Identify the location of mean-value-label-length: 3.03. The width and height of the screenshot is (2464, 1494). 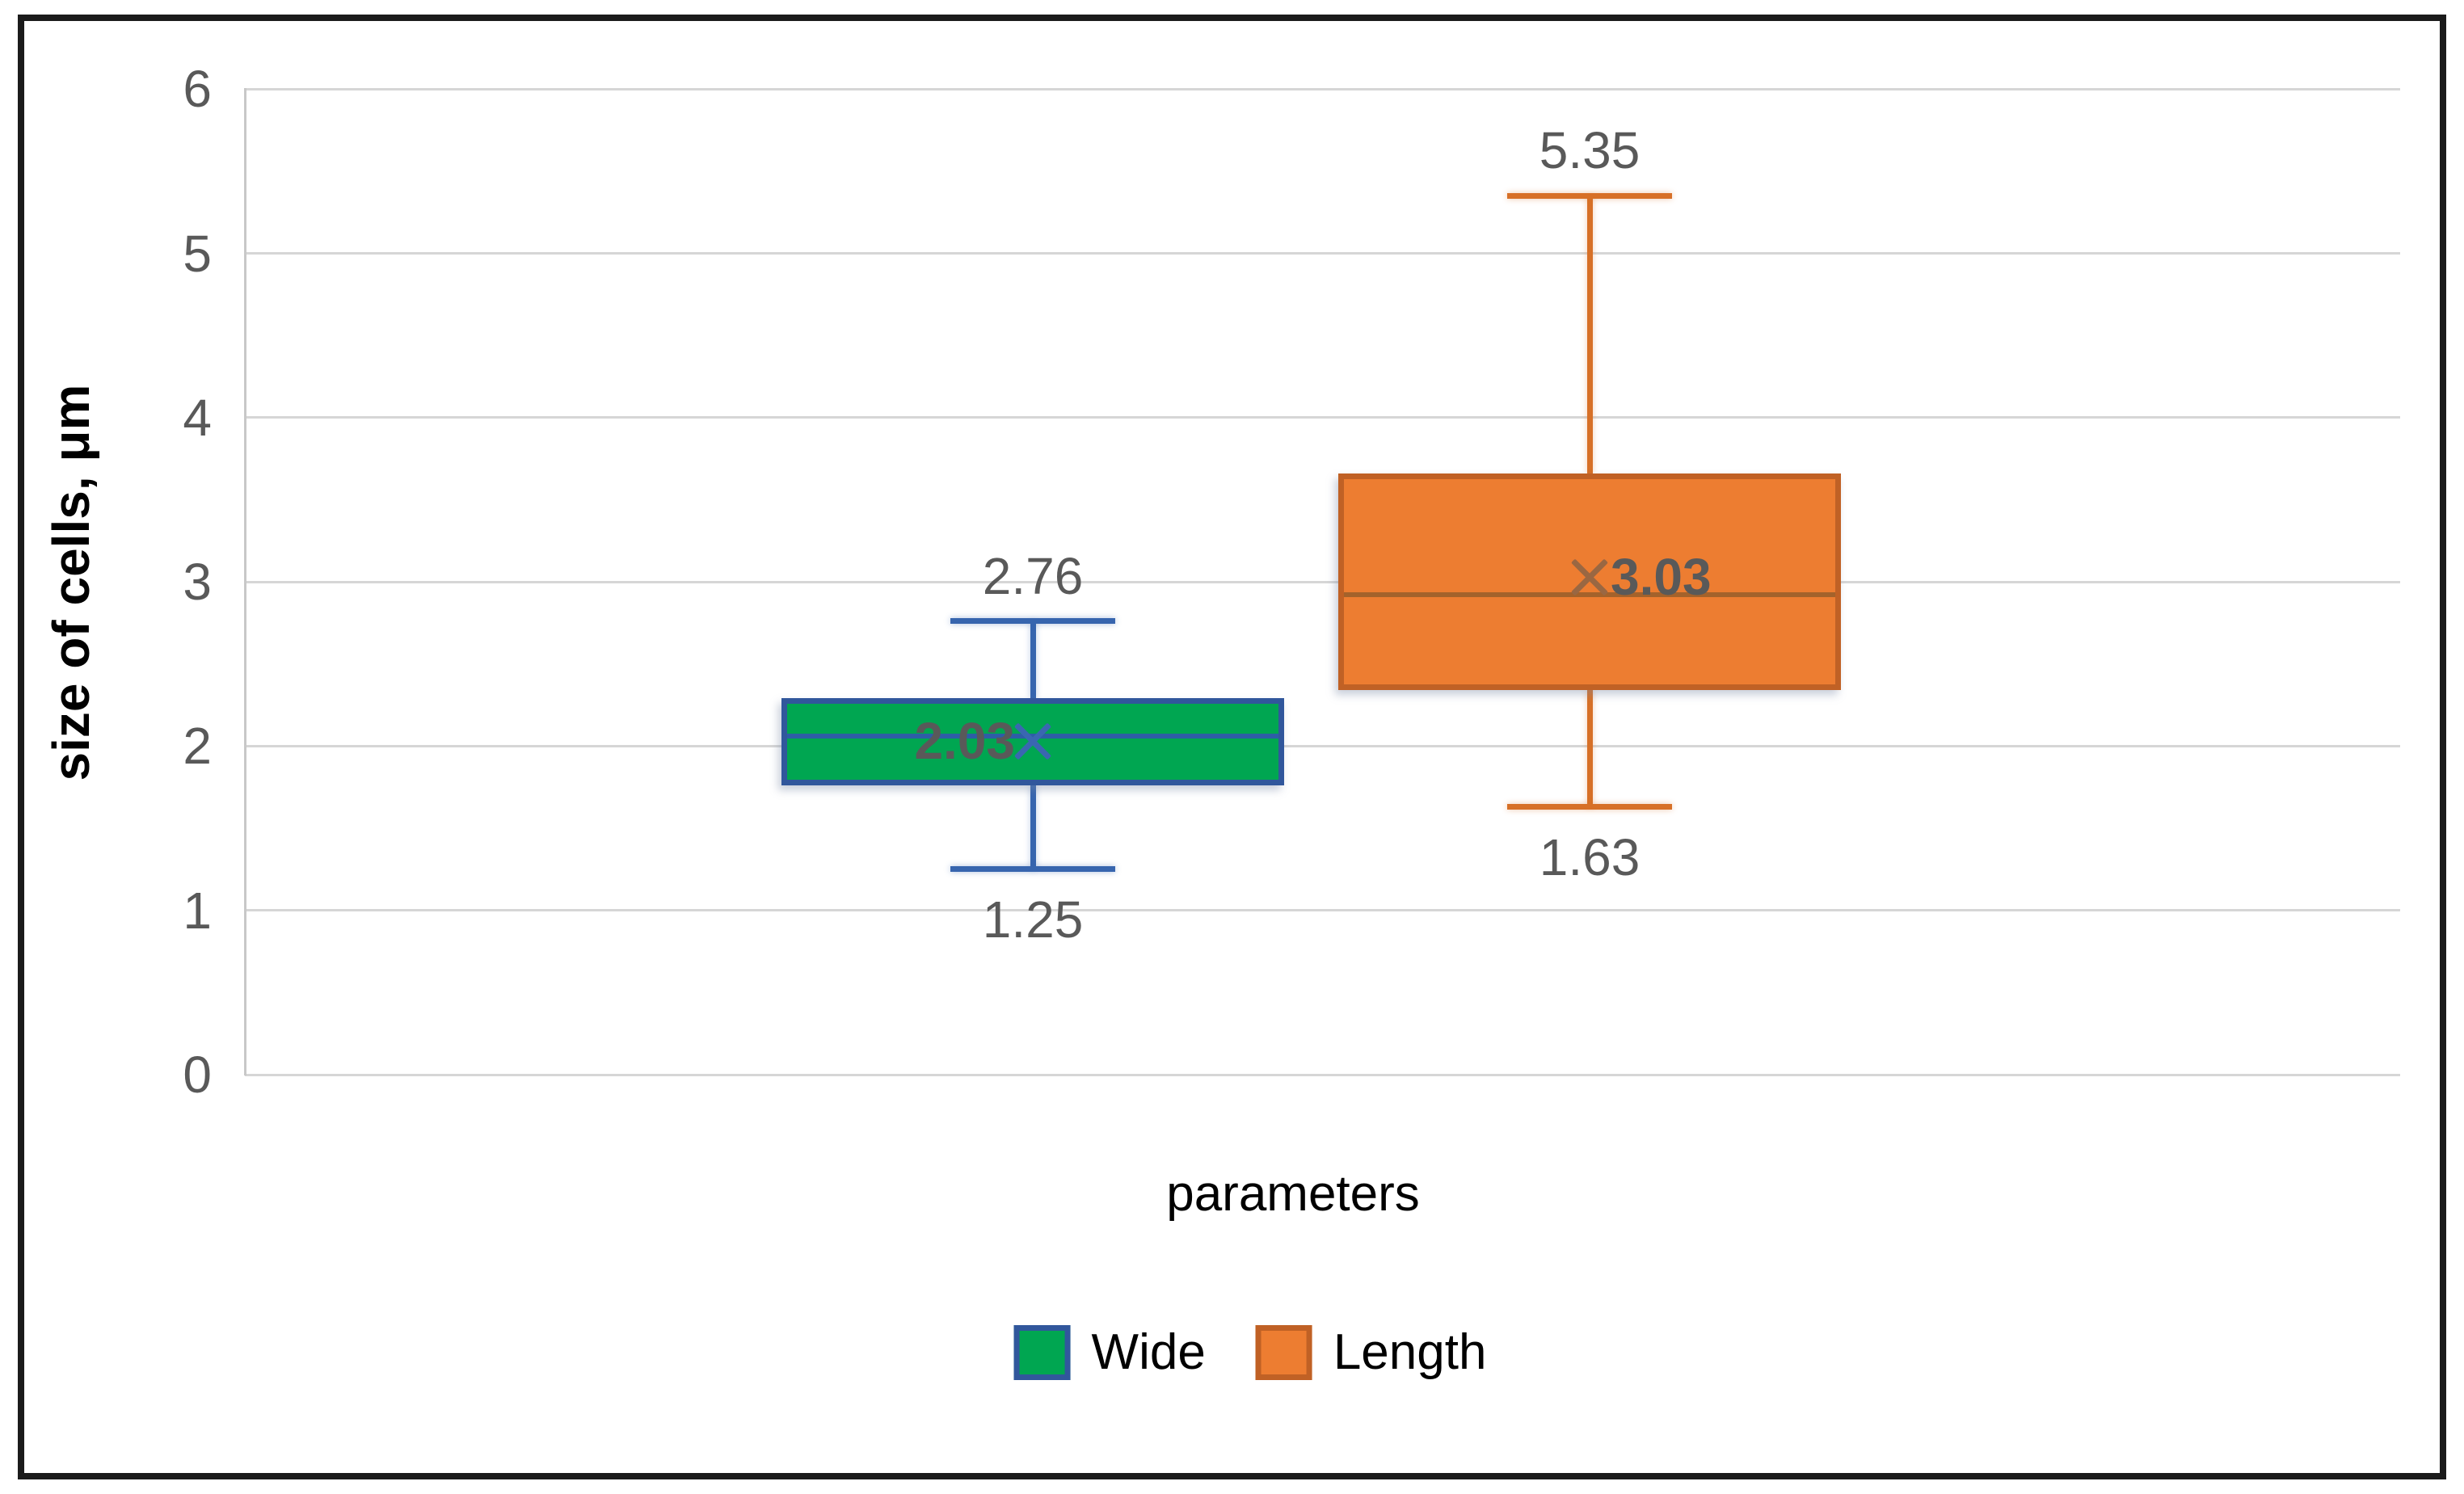
(1662, 577).